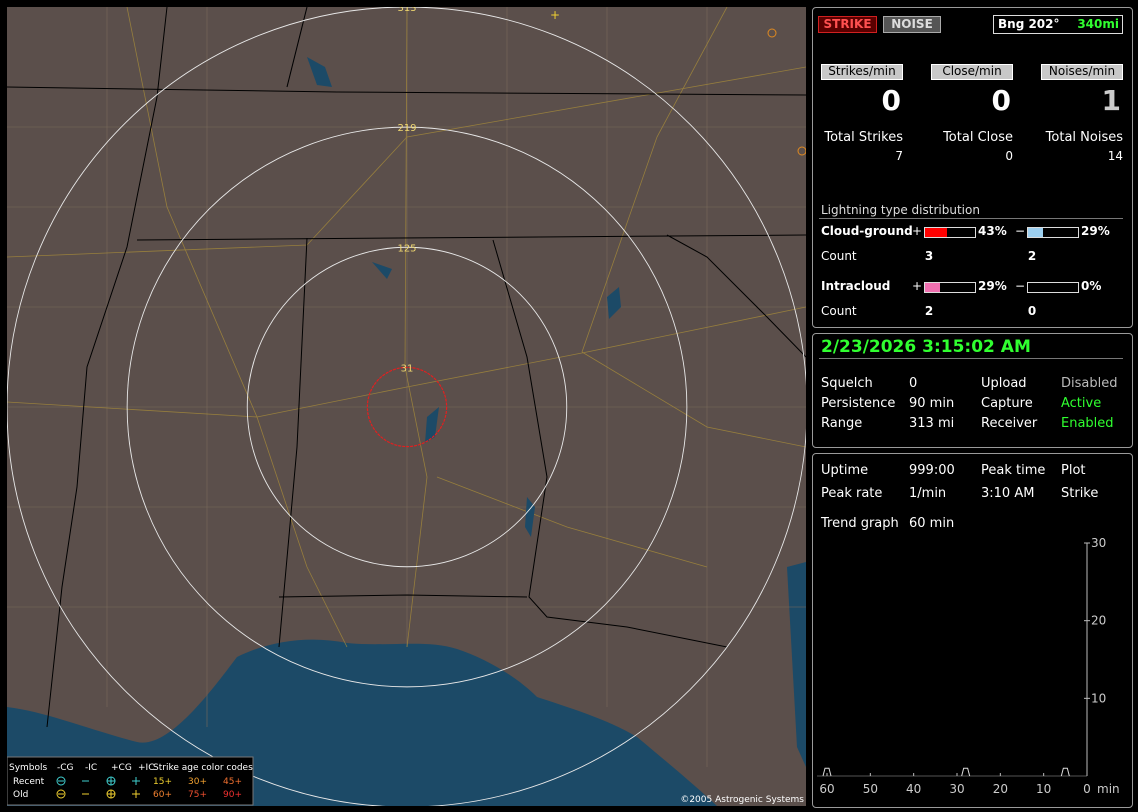 The width and height of the screenshot is (1138, 812). I want to click on x-unit: min, so click(1108, 789).